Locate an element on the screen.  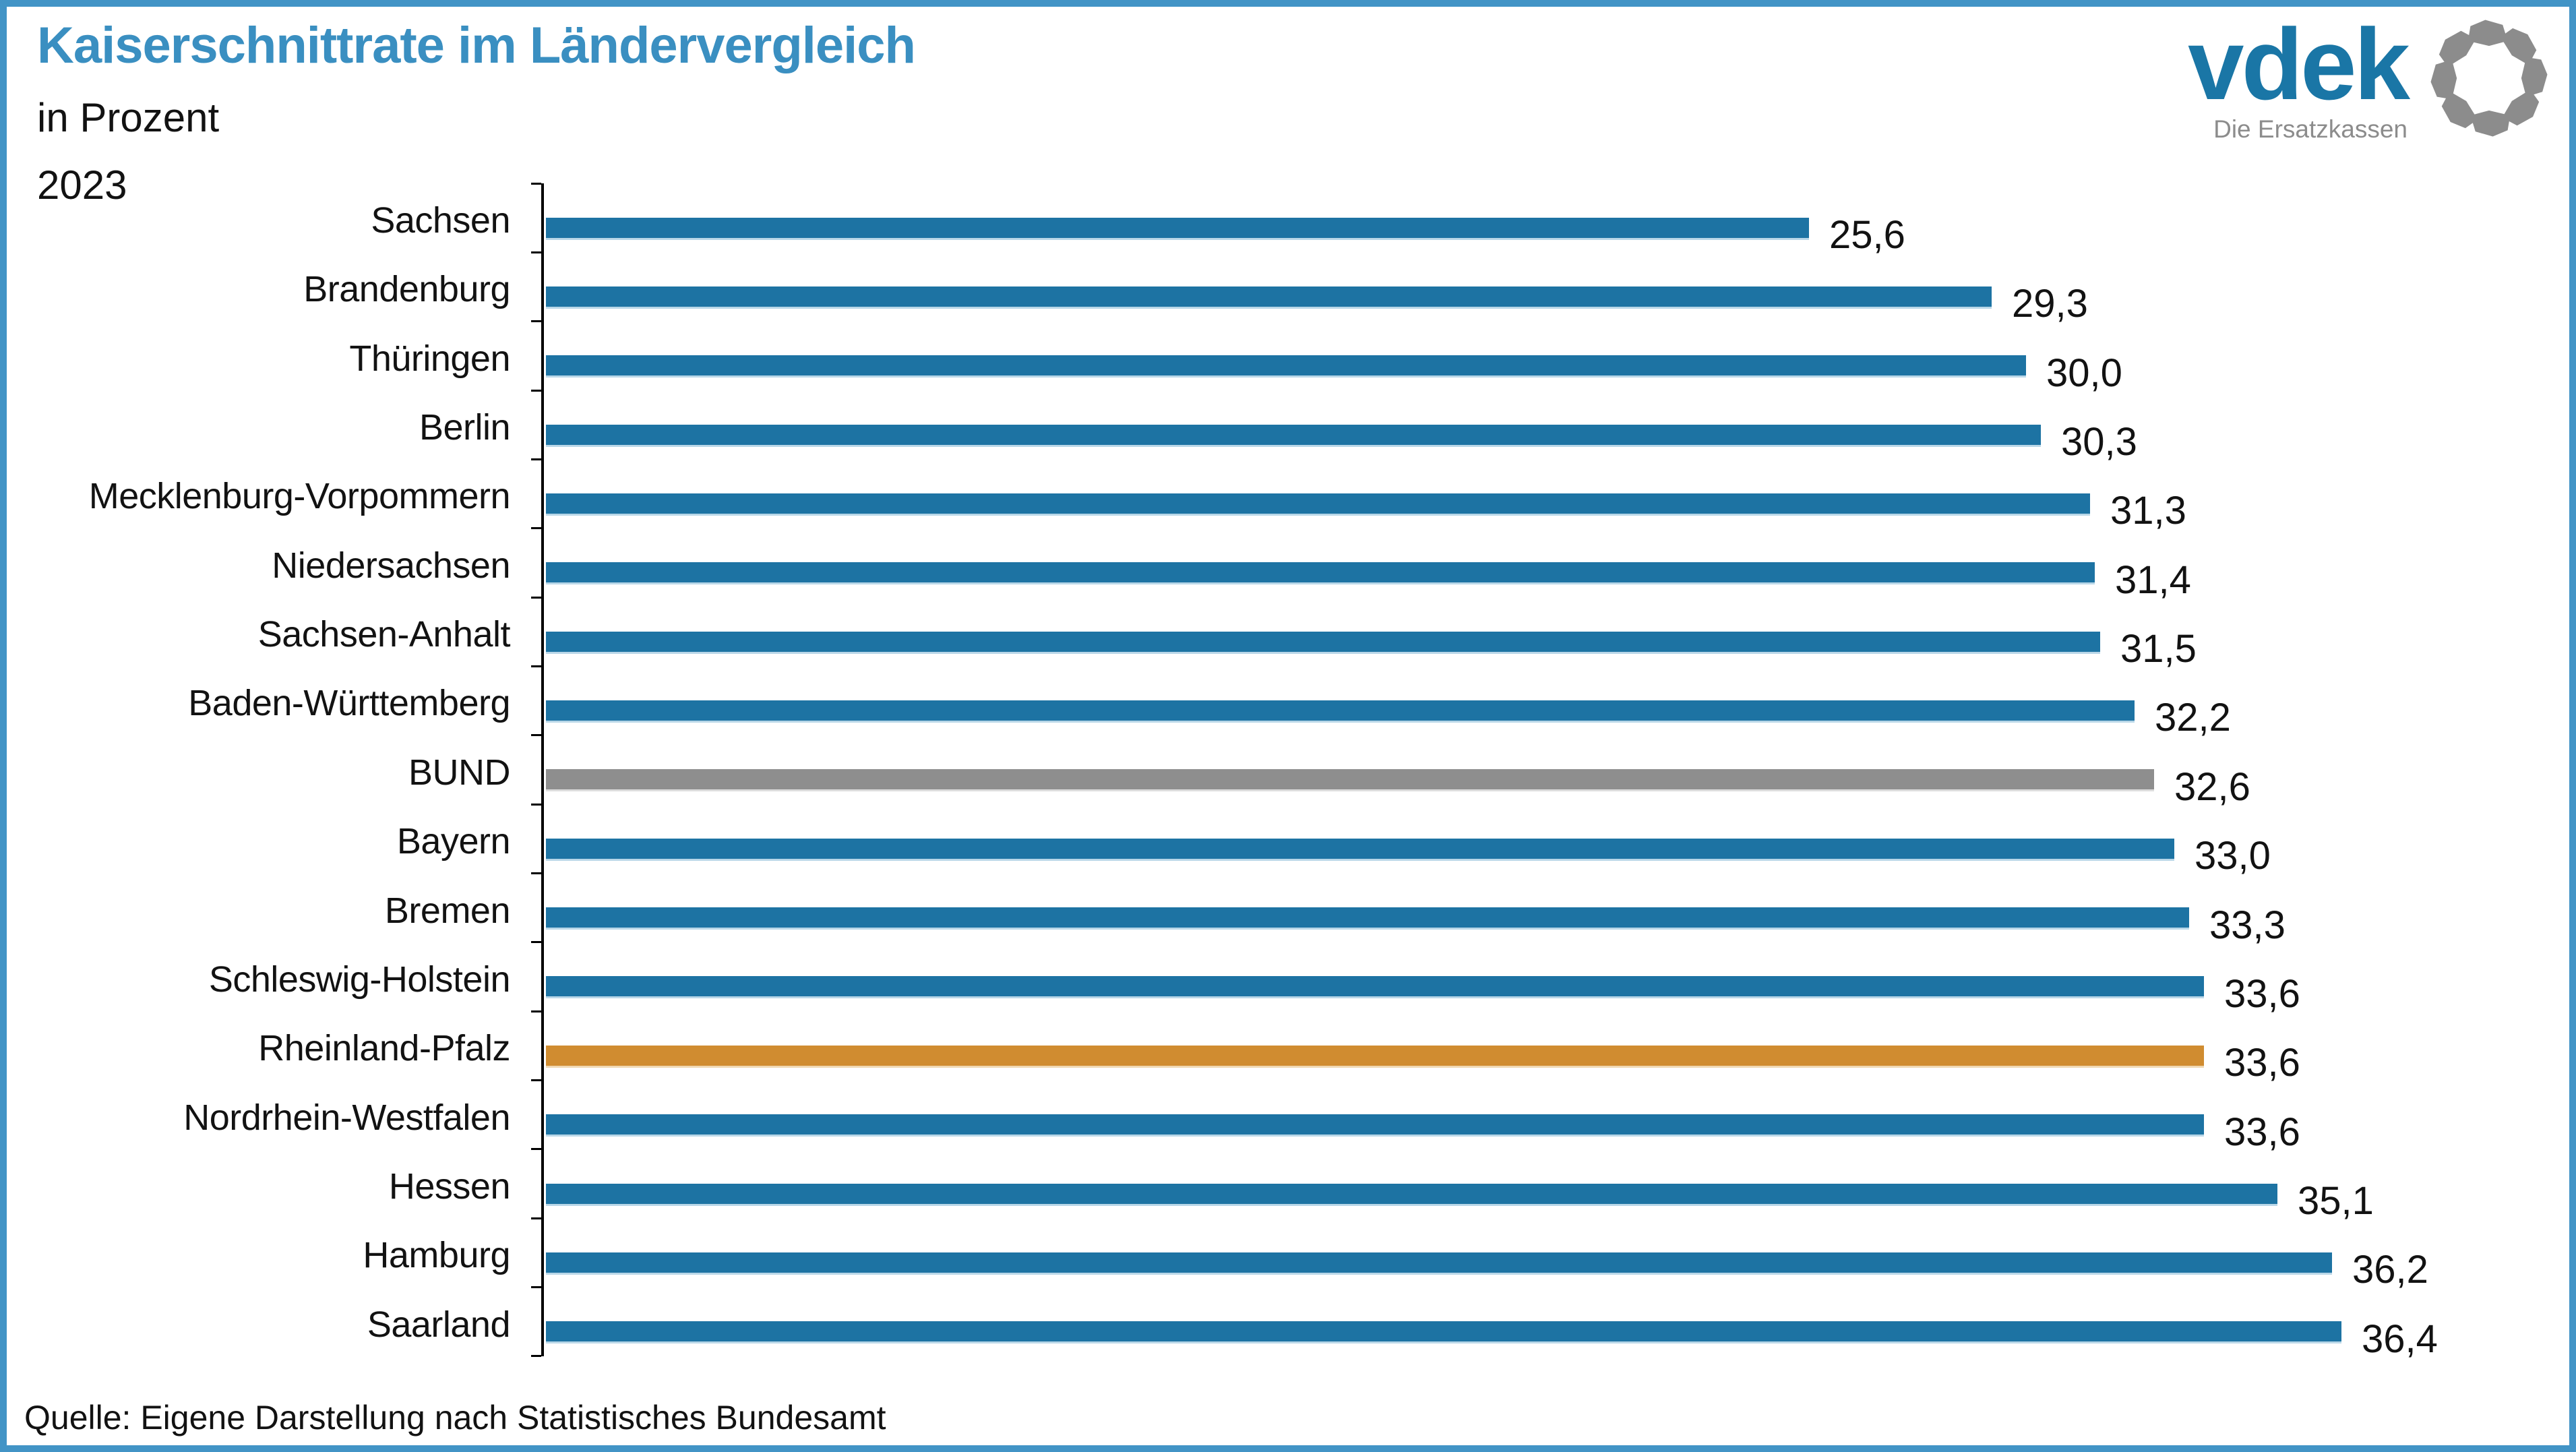
bar-row-niedersachsen: Niedersachsen 31,4 is located at coordinates (1288, 565).